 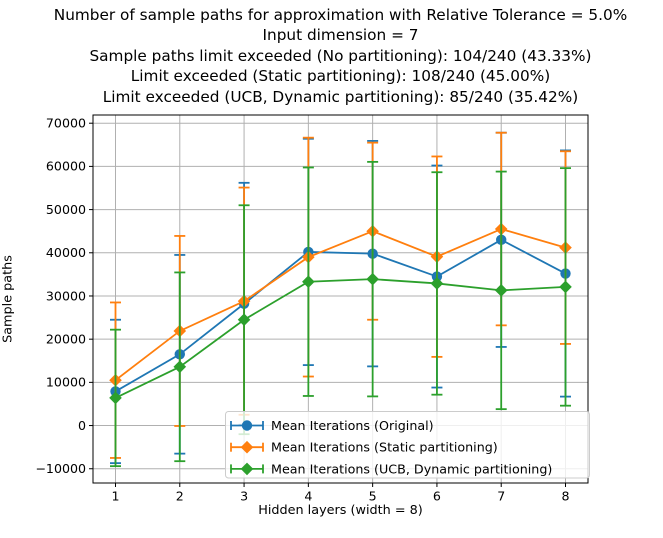 I want to click on x-tick-label: 7, so click(x=501, y=496).